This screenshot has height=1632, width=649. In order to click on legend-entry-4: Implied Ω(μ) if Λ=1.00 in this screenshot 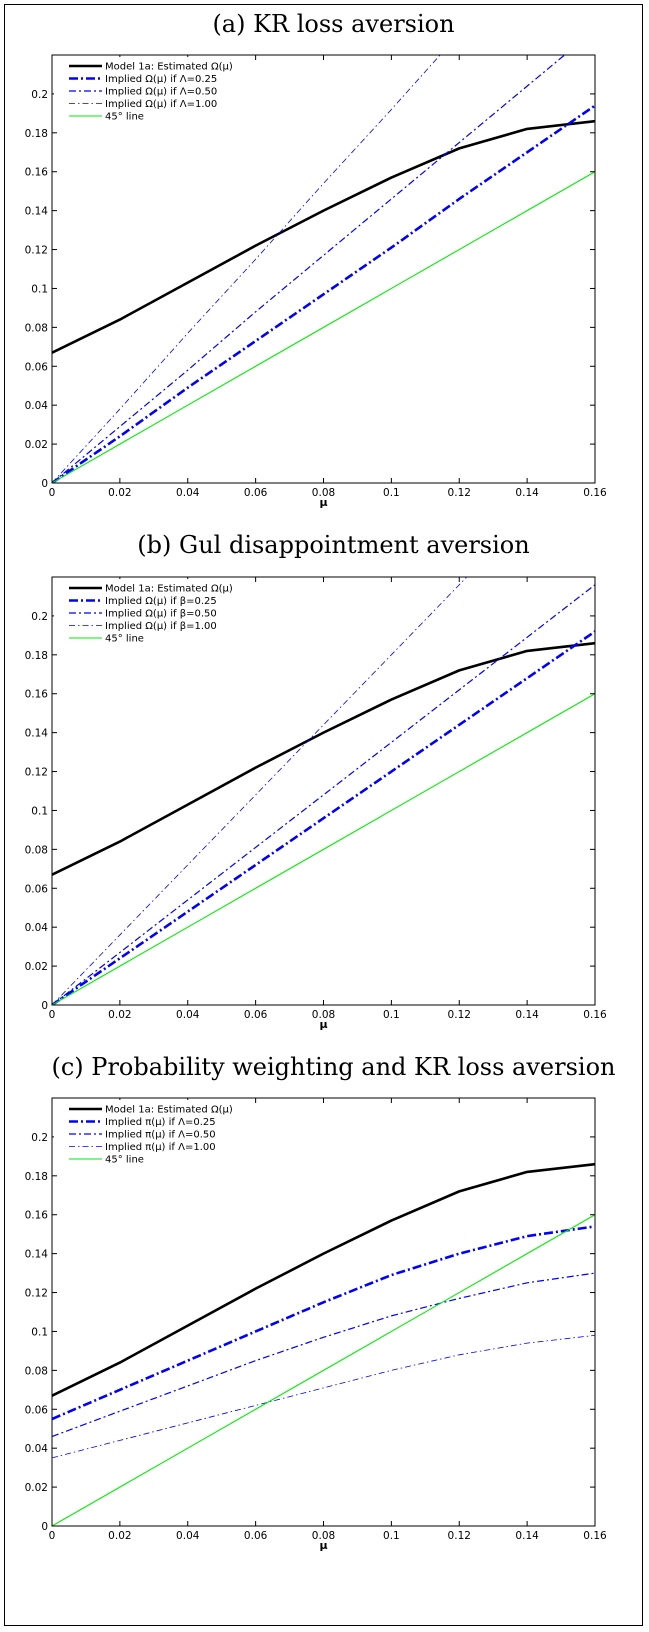, I will do `click(161, 104)`.